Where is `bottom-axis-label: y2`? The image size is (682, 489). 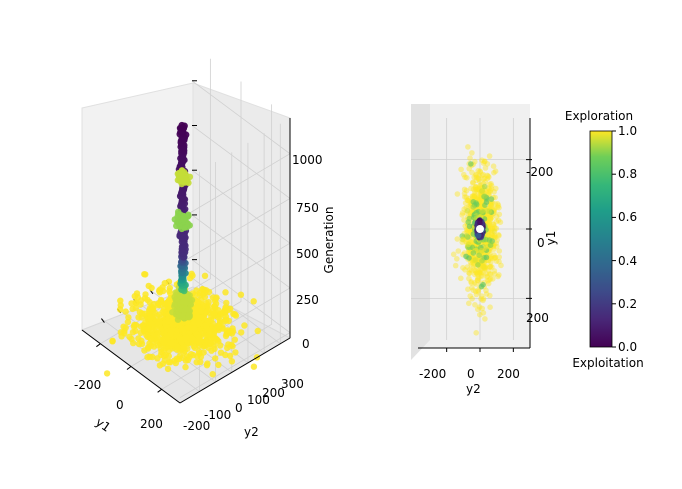 bottom-axis-label: y2 is located at coordinates (473, 389).